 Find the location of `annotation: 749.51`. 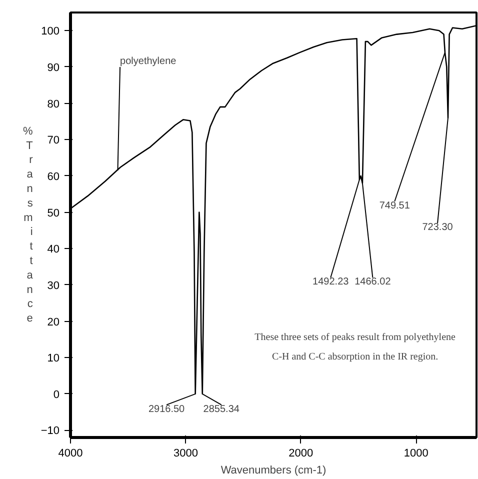

annotation: 749.51 is located at coordinates (394, 206).